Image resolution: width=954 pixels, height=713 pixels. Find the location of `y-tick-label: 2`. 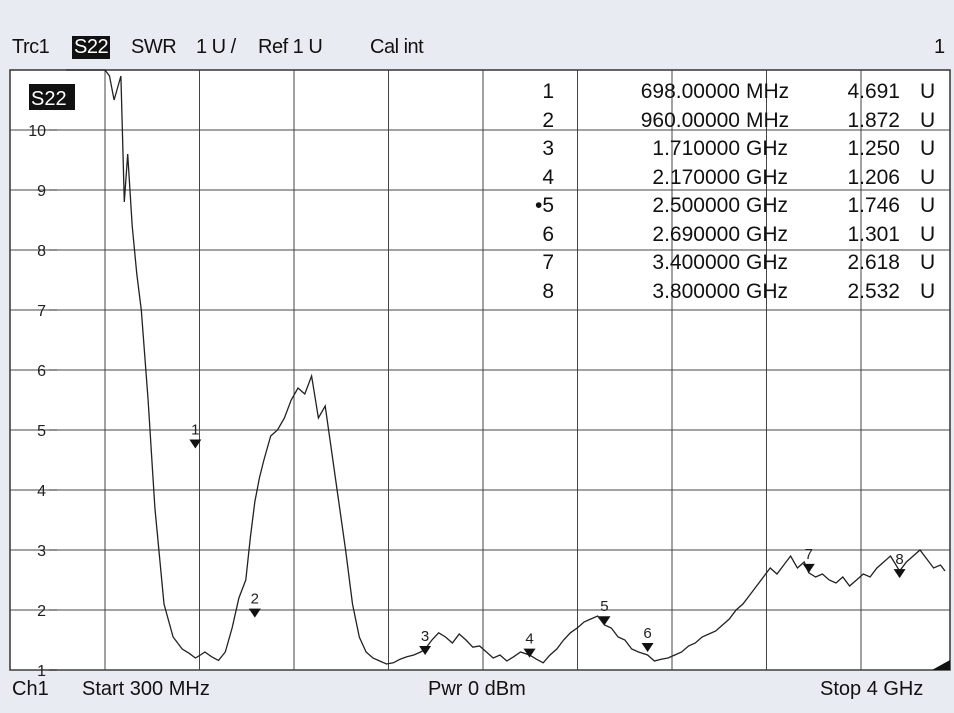

y-tick-label: 2 is located at coordinates (41, 611).